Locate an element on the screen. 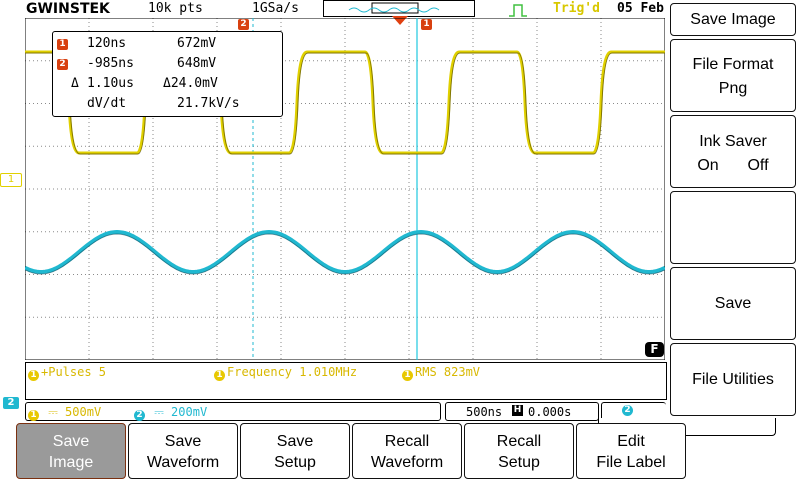  side-menu-title: Save Image is located at coordinates (733, 19).